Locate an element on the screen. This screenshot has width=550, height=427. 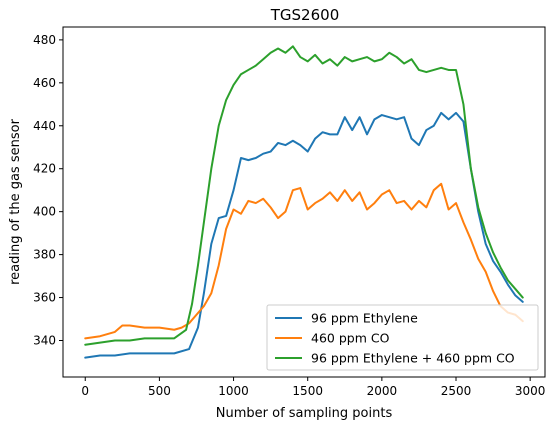
x-axis: 0 500 1000 1500 2000 2500 3000 is located at coordinates (313, 387).